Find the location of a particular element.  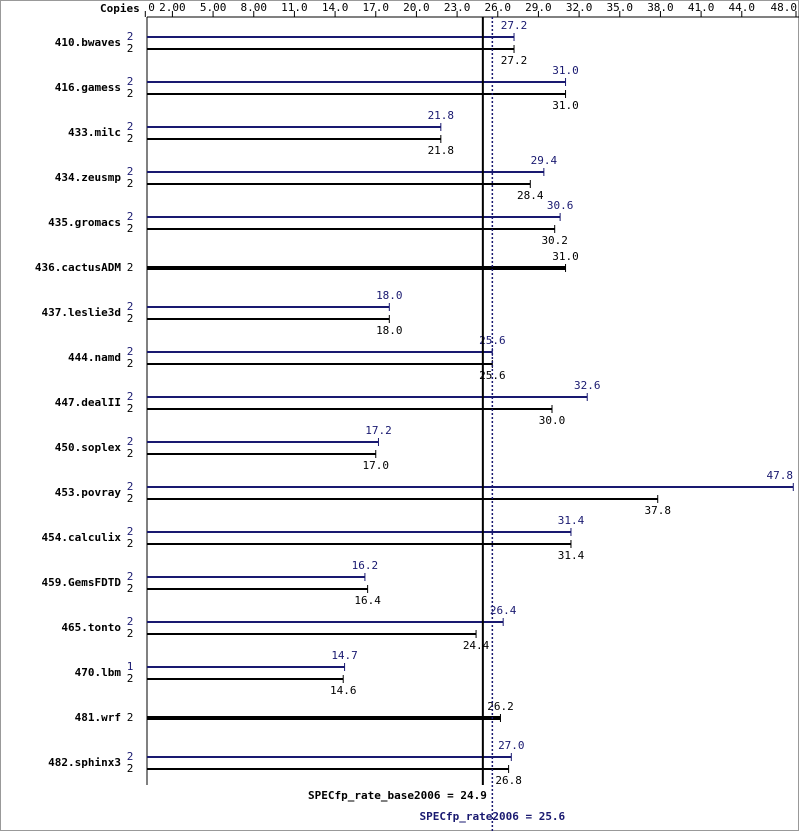

category-label: 435.gromacs is located at coordinates (84, 222).